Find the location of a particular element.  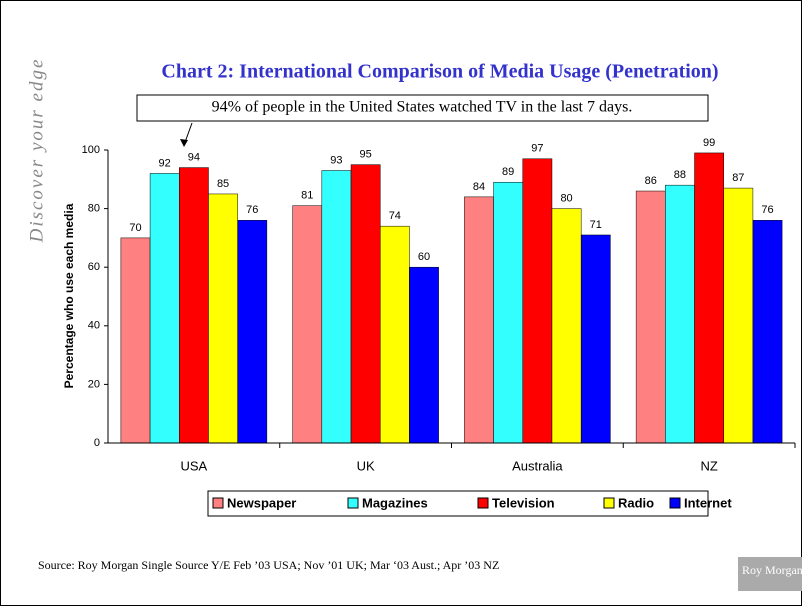

legend-label: Magazines is located at coordinates (395, 502).